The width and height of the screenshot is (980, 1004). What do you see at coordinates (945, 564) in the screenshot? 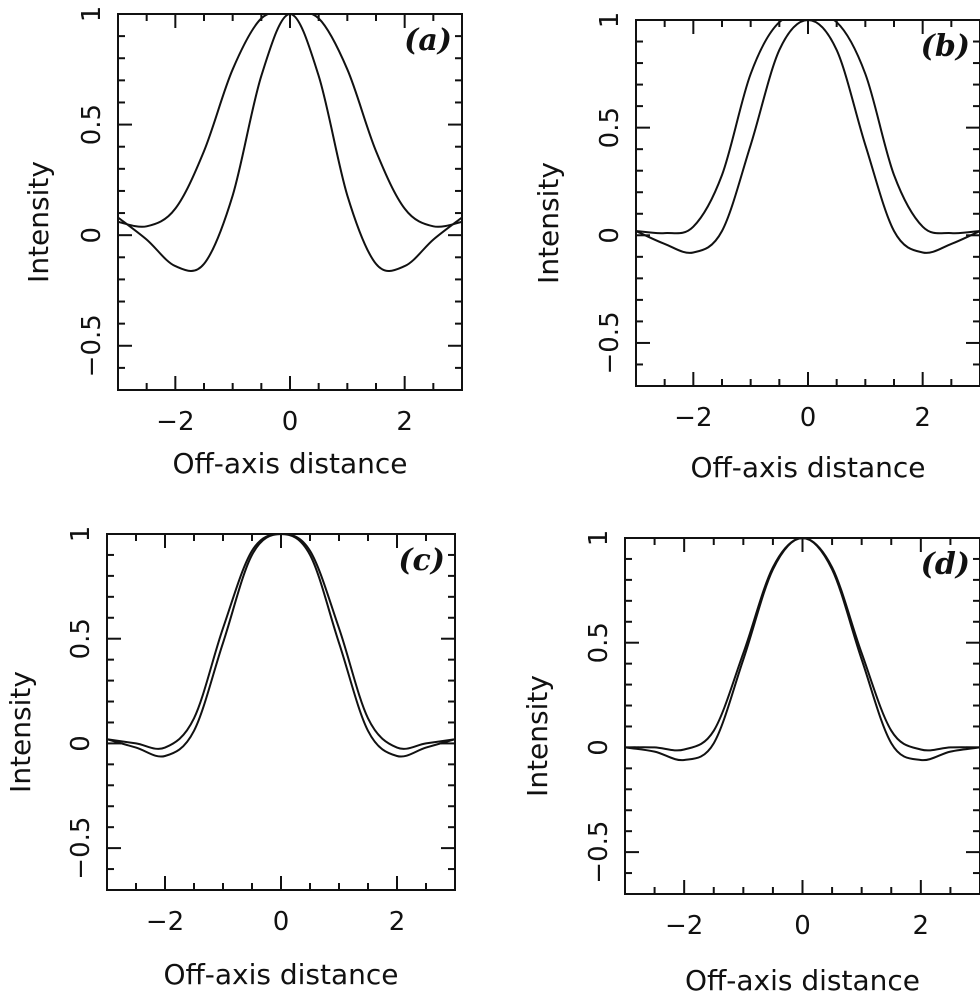
I see `panel-label: (d)` at bounding box center [945, 564].